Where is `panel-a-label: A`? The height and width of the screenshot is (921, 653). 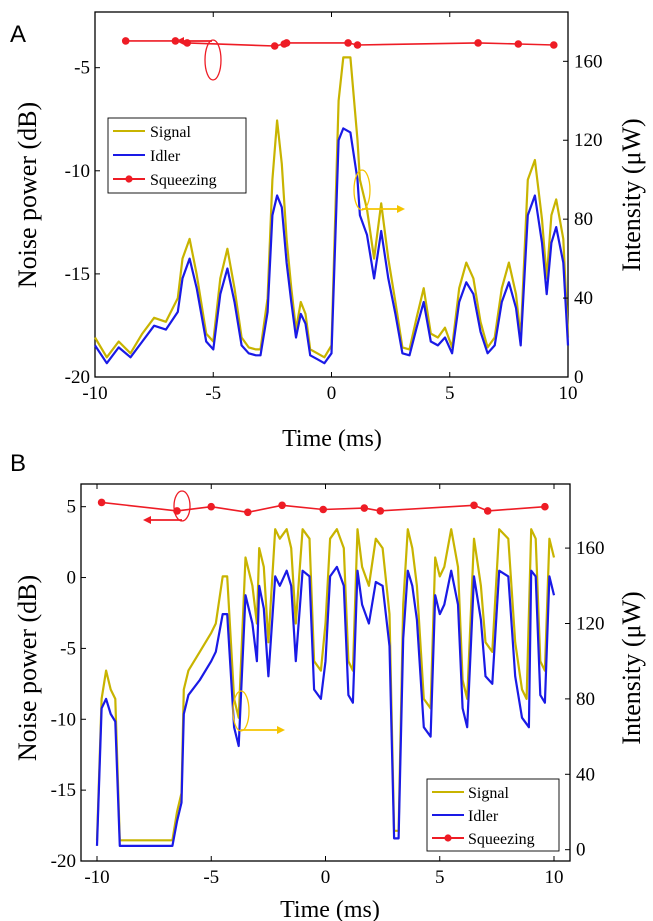 panel-a-label: A is located at coordinates (18, 34).